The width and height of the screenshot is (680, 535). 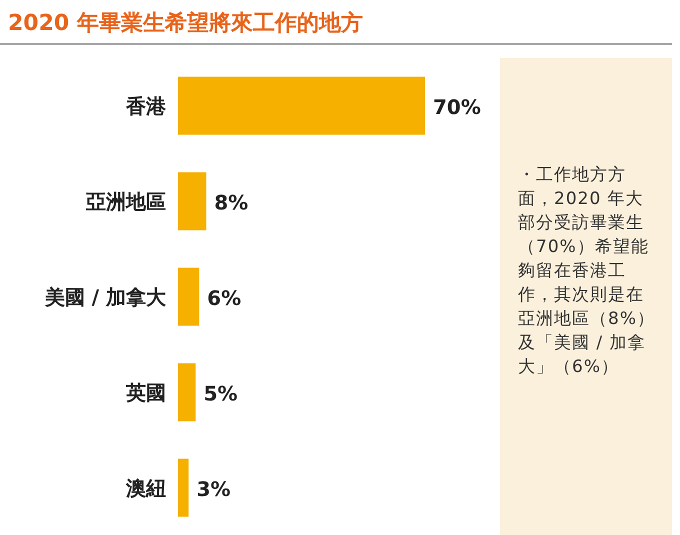 What do you see at coordinates (231, 202) in the screenshot?
I see `data-label: 8%` at bounding box center [231, 202].